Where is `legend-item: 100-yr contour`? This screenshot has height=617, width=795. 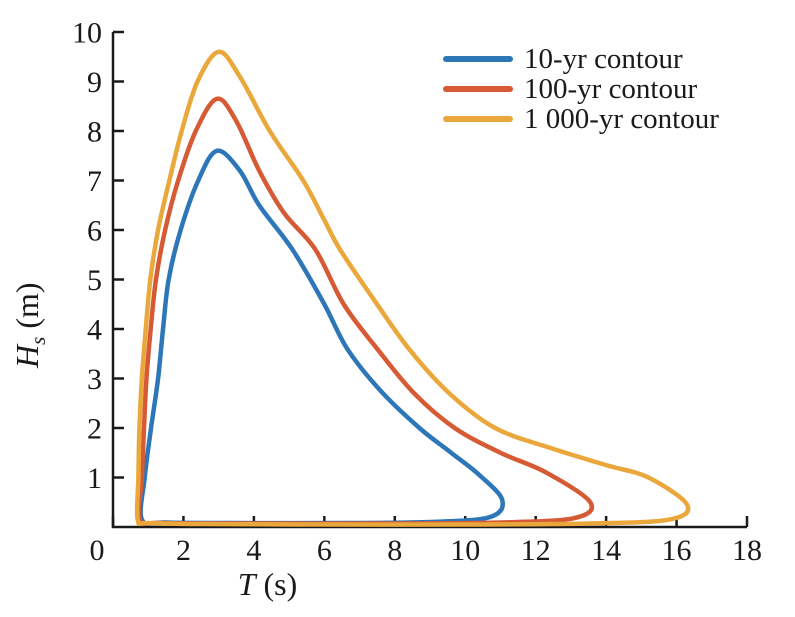
legend-item: 100-yr contour is located at coordinates (581, 89).